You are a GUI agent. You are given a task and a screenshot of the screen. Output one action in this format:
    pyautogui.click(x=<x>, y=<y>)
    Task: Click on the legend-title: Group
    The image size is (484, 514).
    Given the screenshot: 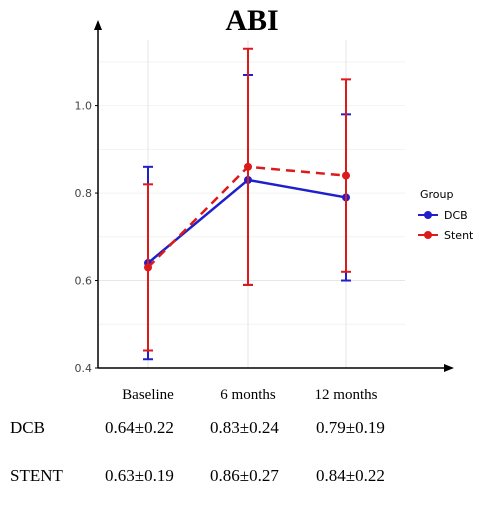 What is the action you would take?
    pyautogui.click(x=437, y=194)
    